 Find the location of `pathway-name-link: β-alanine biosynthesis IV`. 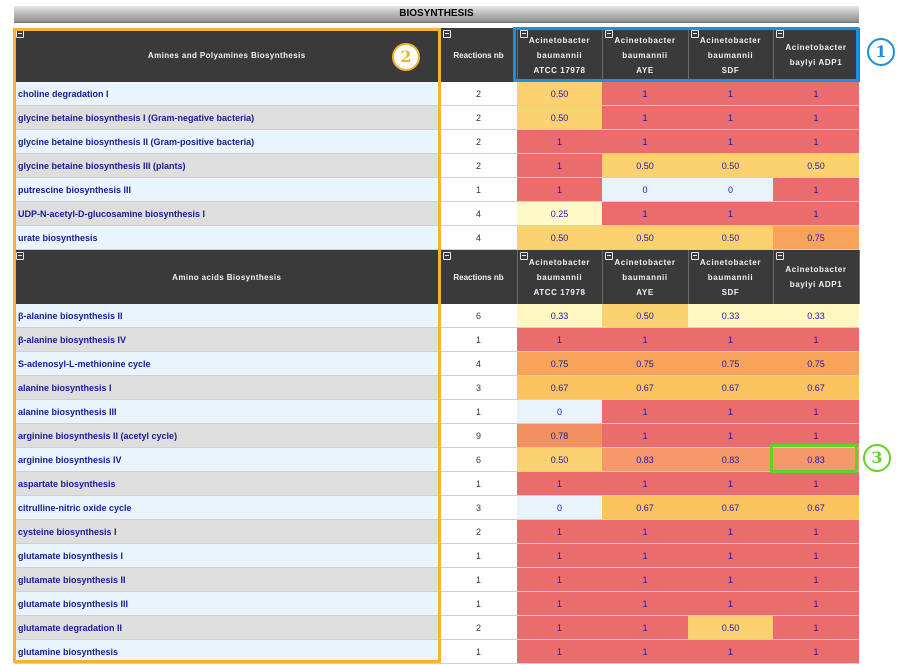

pathway-name-link: β-alanine biosynthesis IV is located at coordinates (227, 339).